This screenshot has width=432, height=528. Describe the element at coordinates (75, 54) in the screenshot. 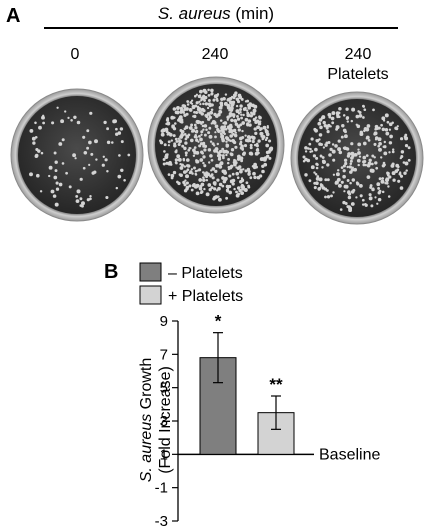

I see `plate-1-label: 0` at that location.